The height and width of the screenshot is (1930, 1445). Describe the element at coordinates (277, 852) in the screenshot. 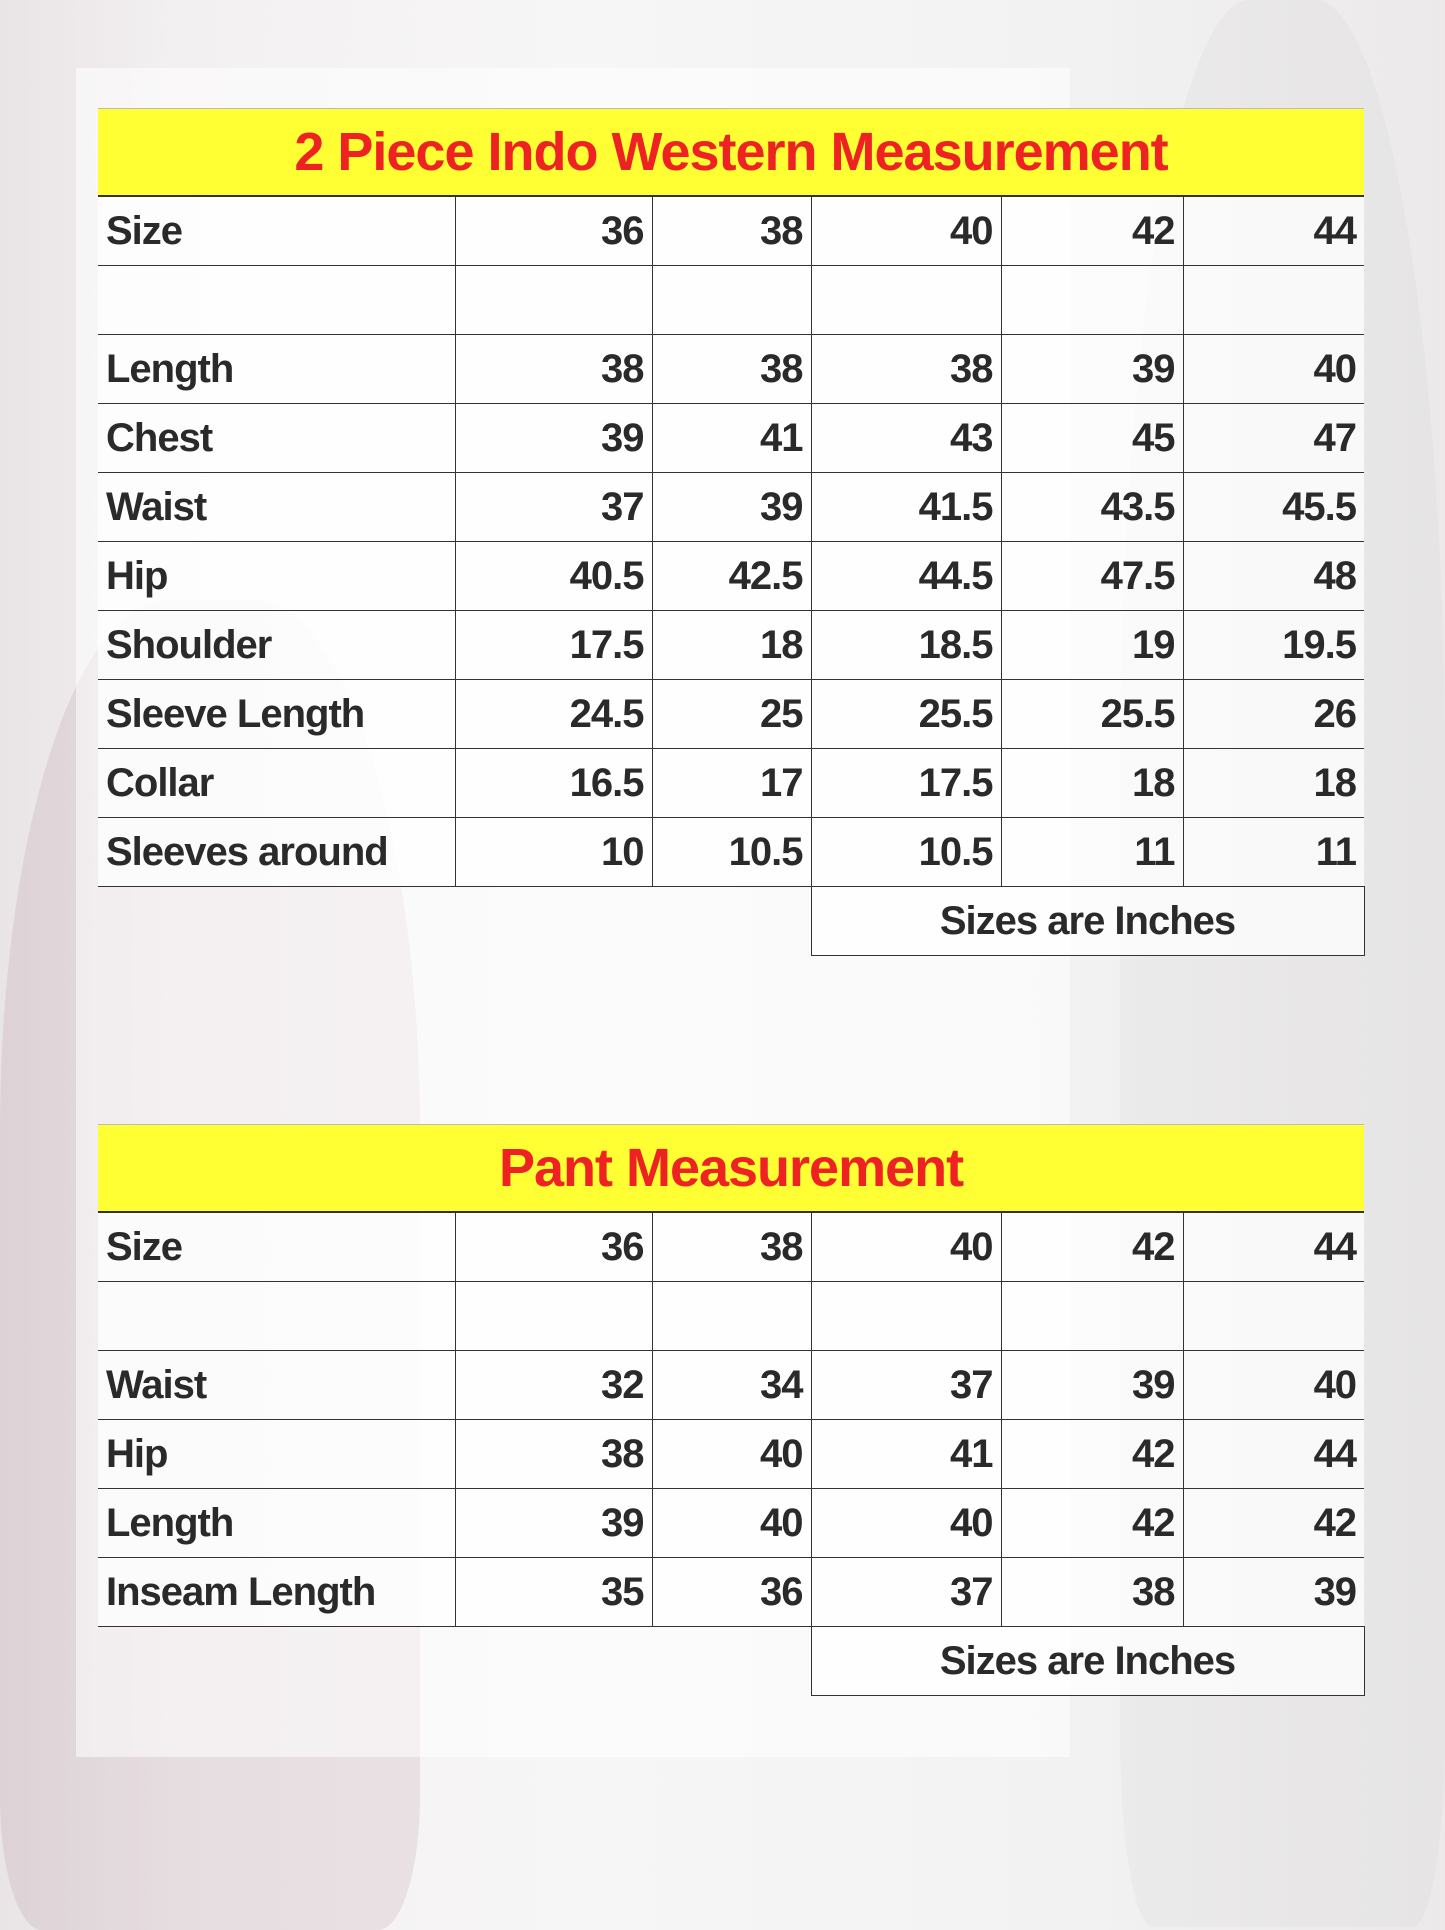

I see `row-label: Sleeves around` at that location.